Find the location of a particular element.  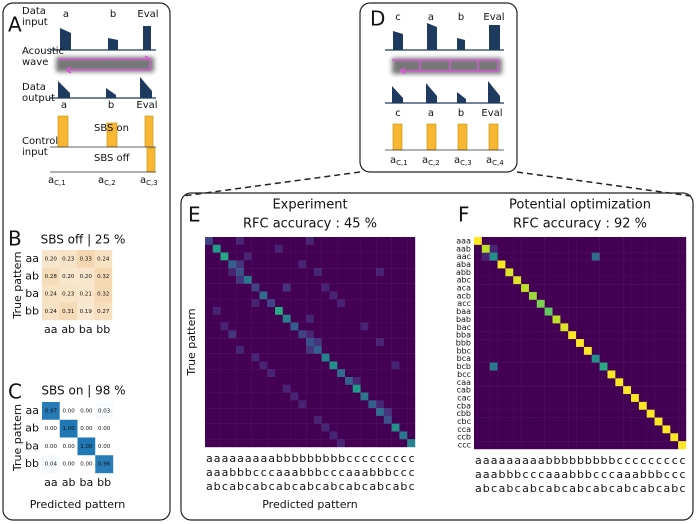

control-label: aC,3 is located at coordinates (149, 181).